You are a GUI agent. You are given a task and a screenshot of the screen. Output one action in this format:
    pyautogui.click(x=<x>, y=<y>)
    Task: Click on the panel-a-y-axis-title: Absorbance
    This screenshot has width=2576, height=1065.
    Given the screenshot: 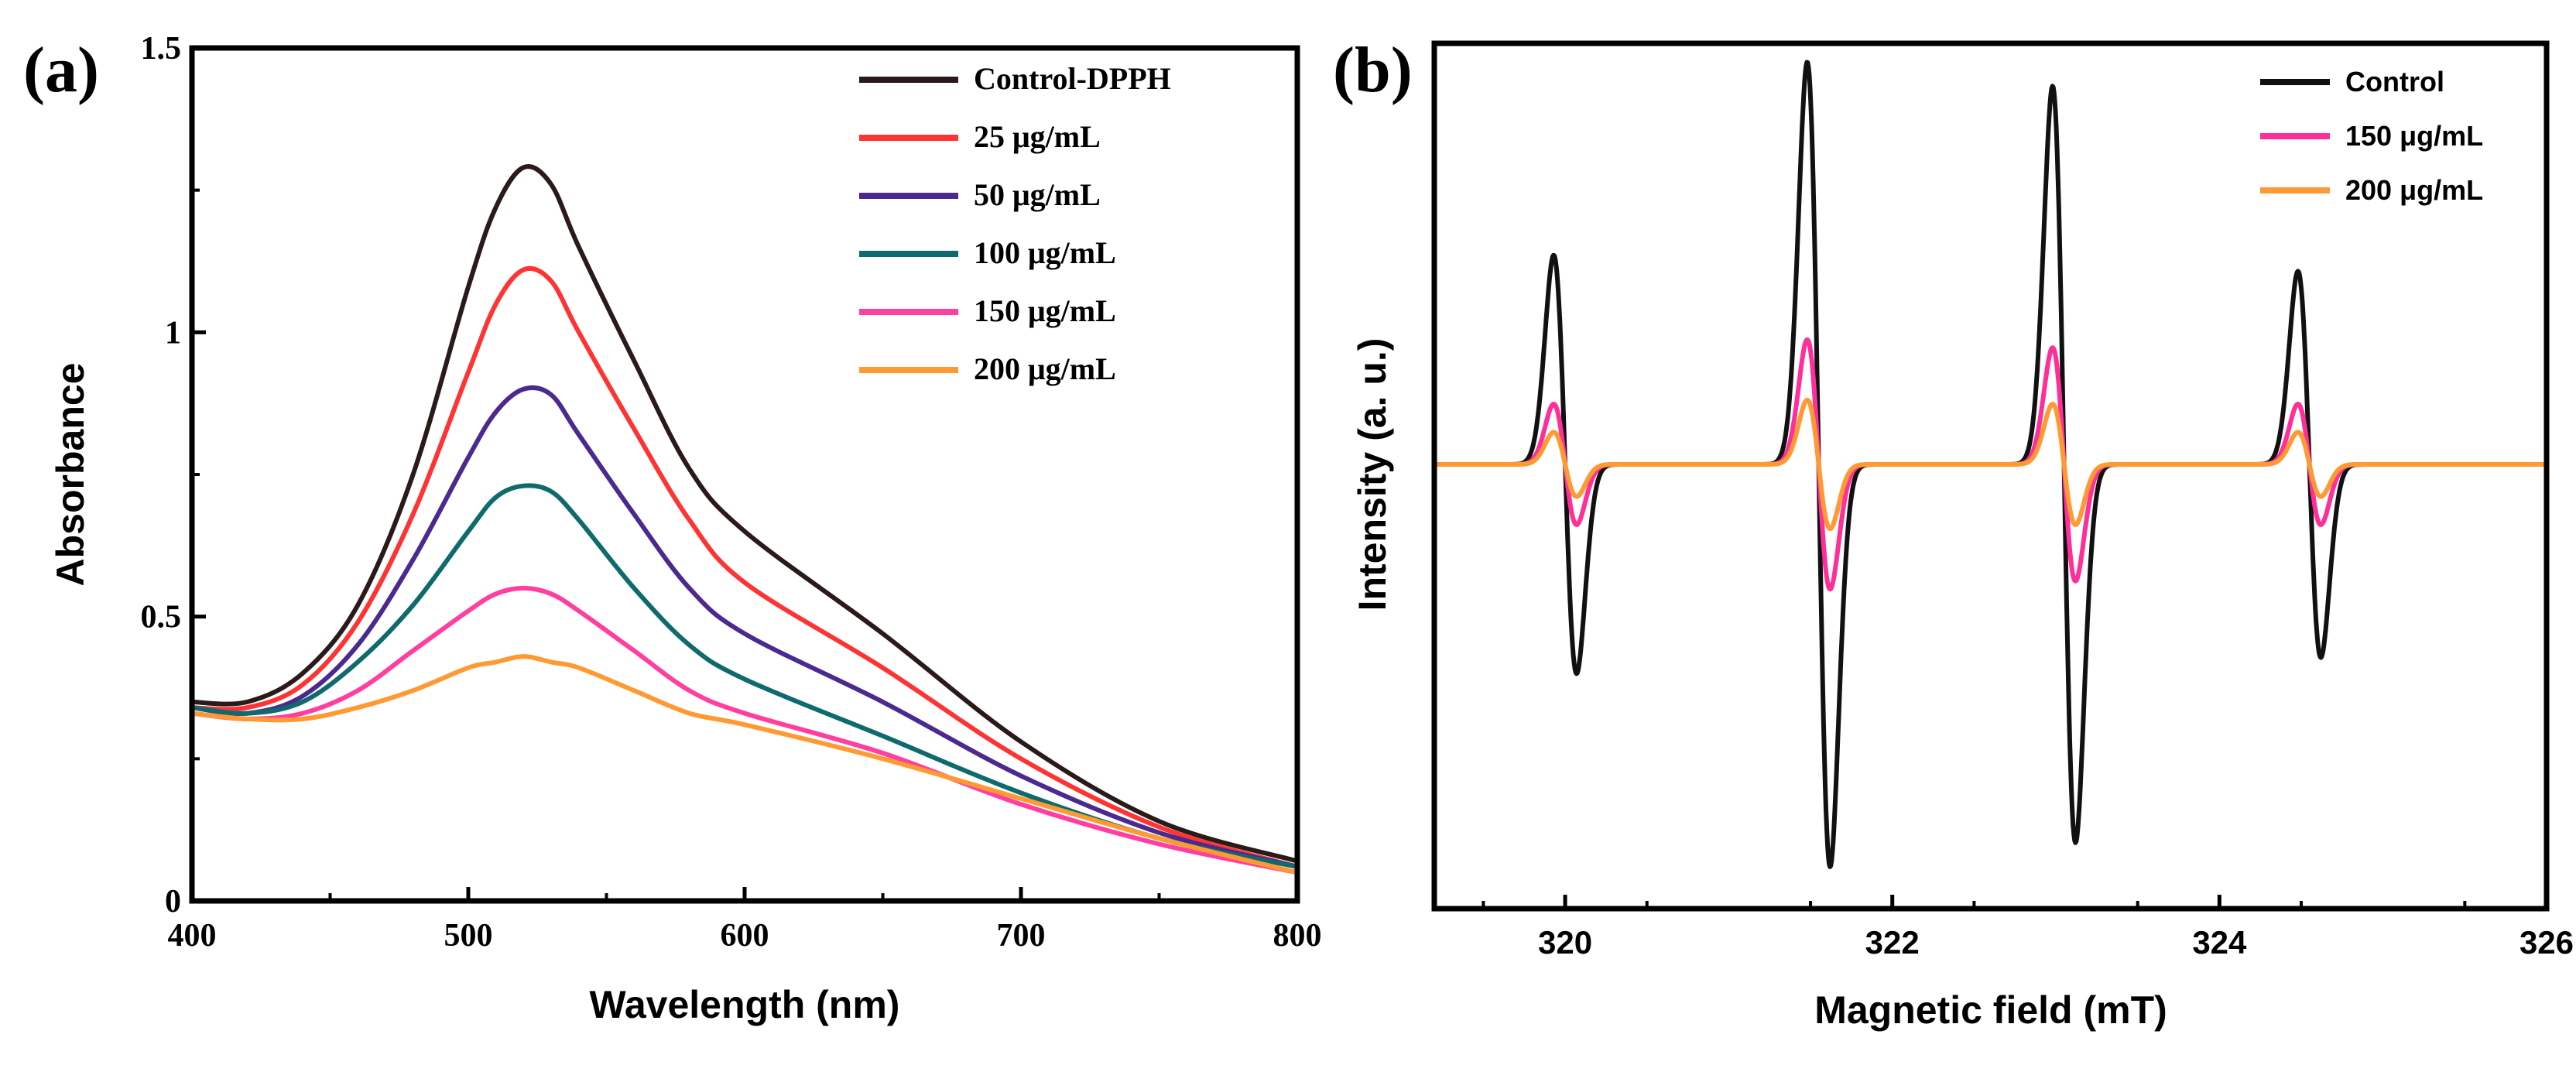 What is the action you would take?
    pyautogui.click(x=70, y=475)
    